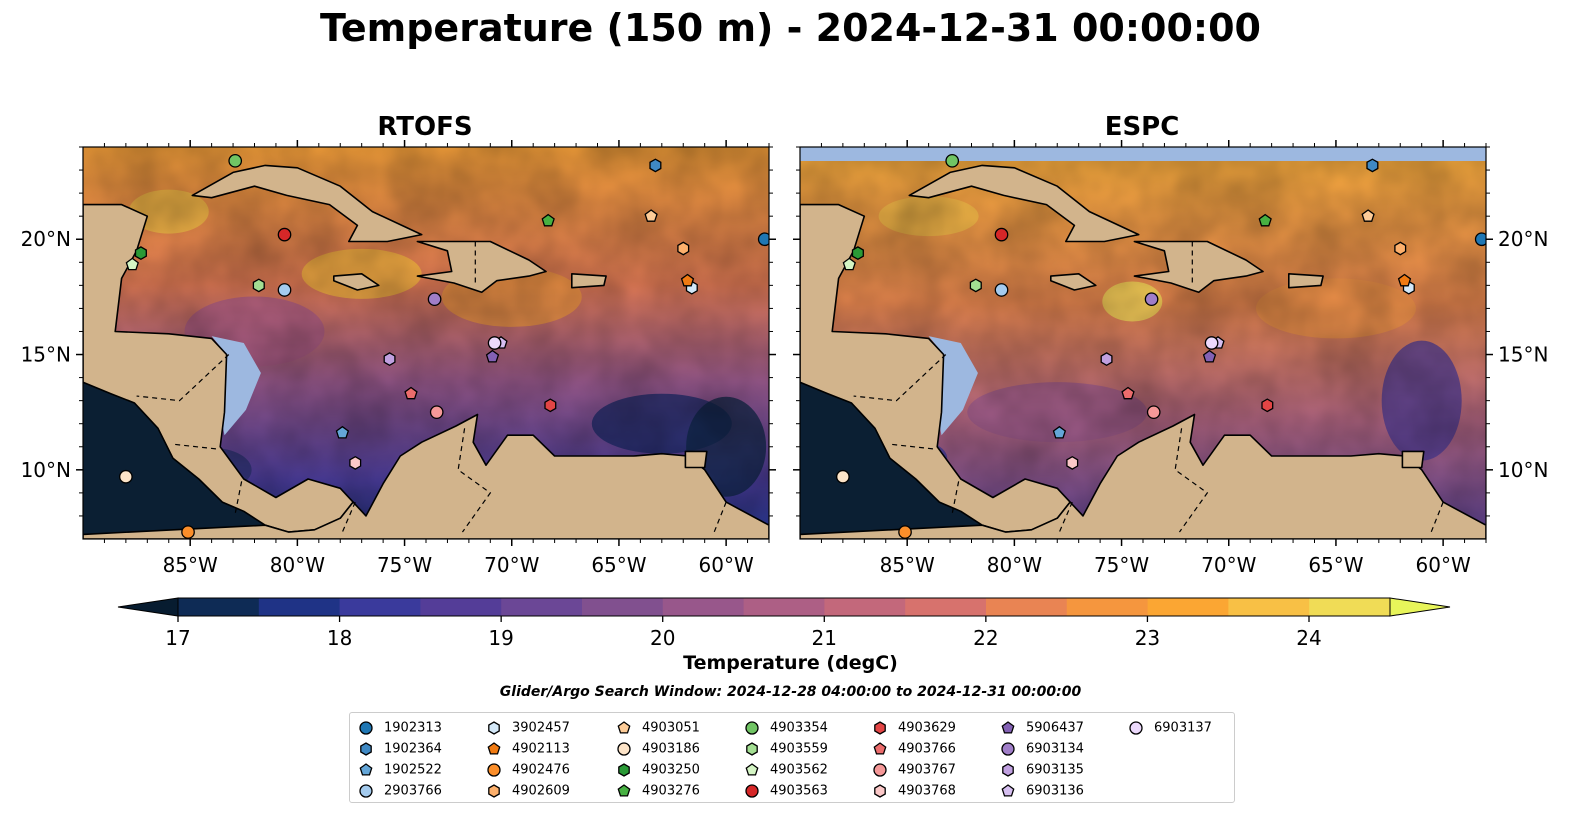  I want to click on legend-label: 4903250, so click(671, 770).